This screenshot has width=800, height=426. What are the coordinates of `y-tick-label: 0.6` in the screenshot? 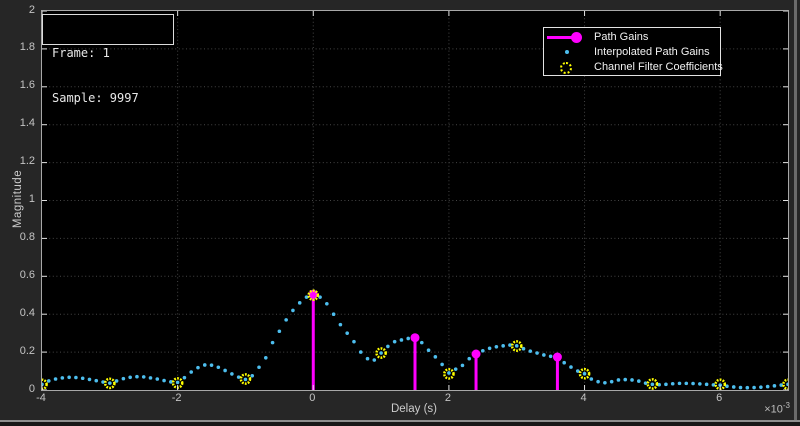 It's located at (27, 274).